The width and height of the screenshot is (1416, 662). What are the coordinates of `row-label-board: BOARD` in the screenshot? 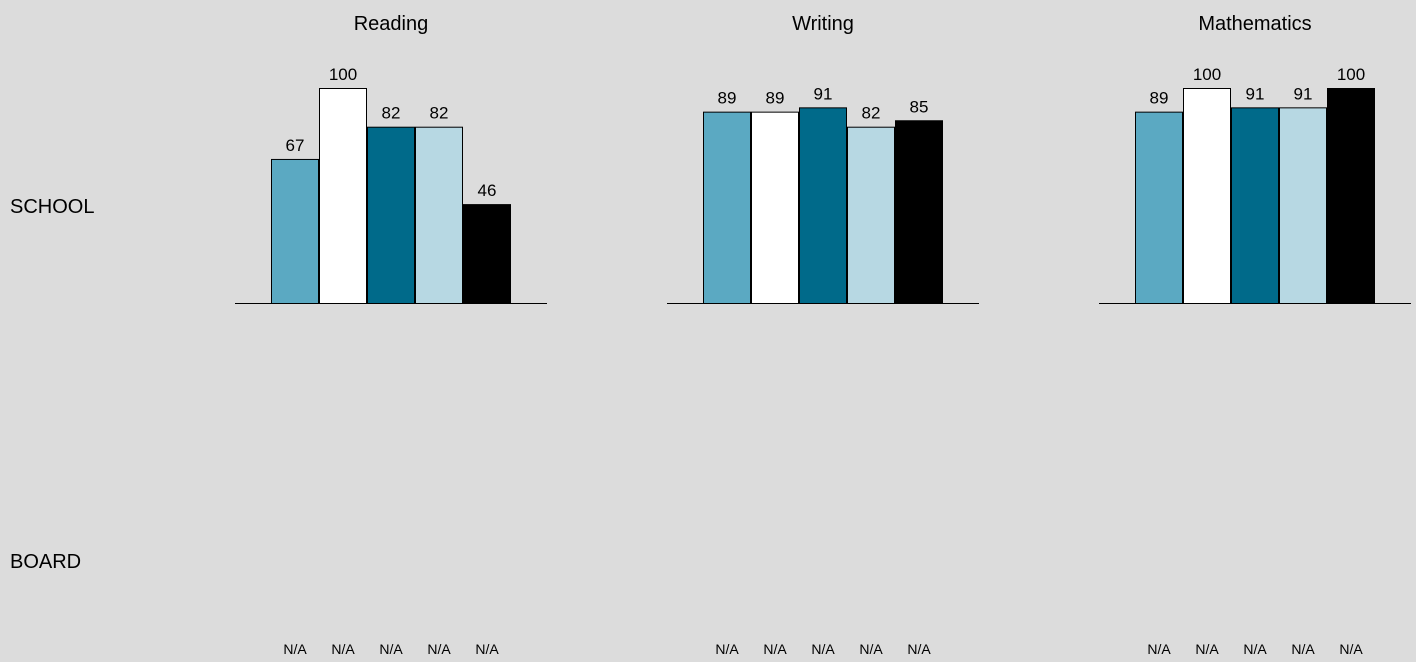 It's located at (46, 562).